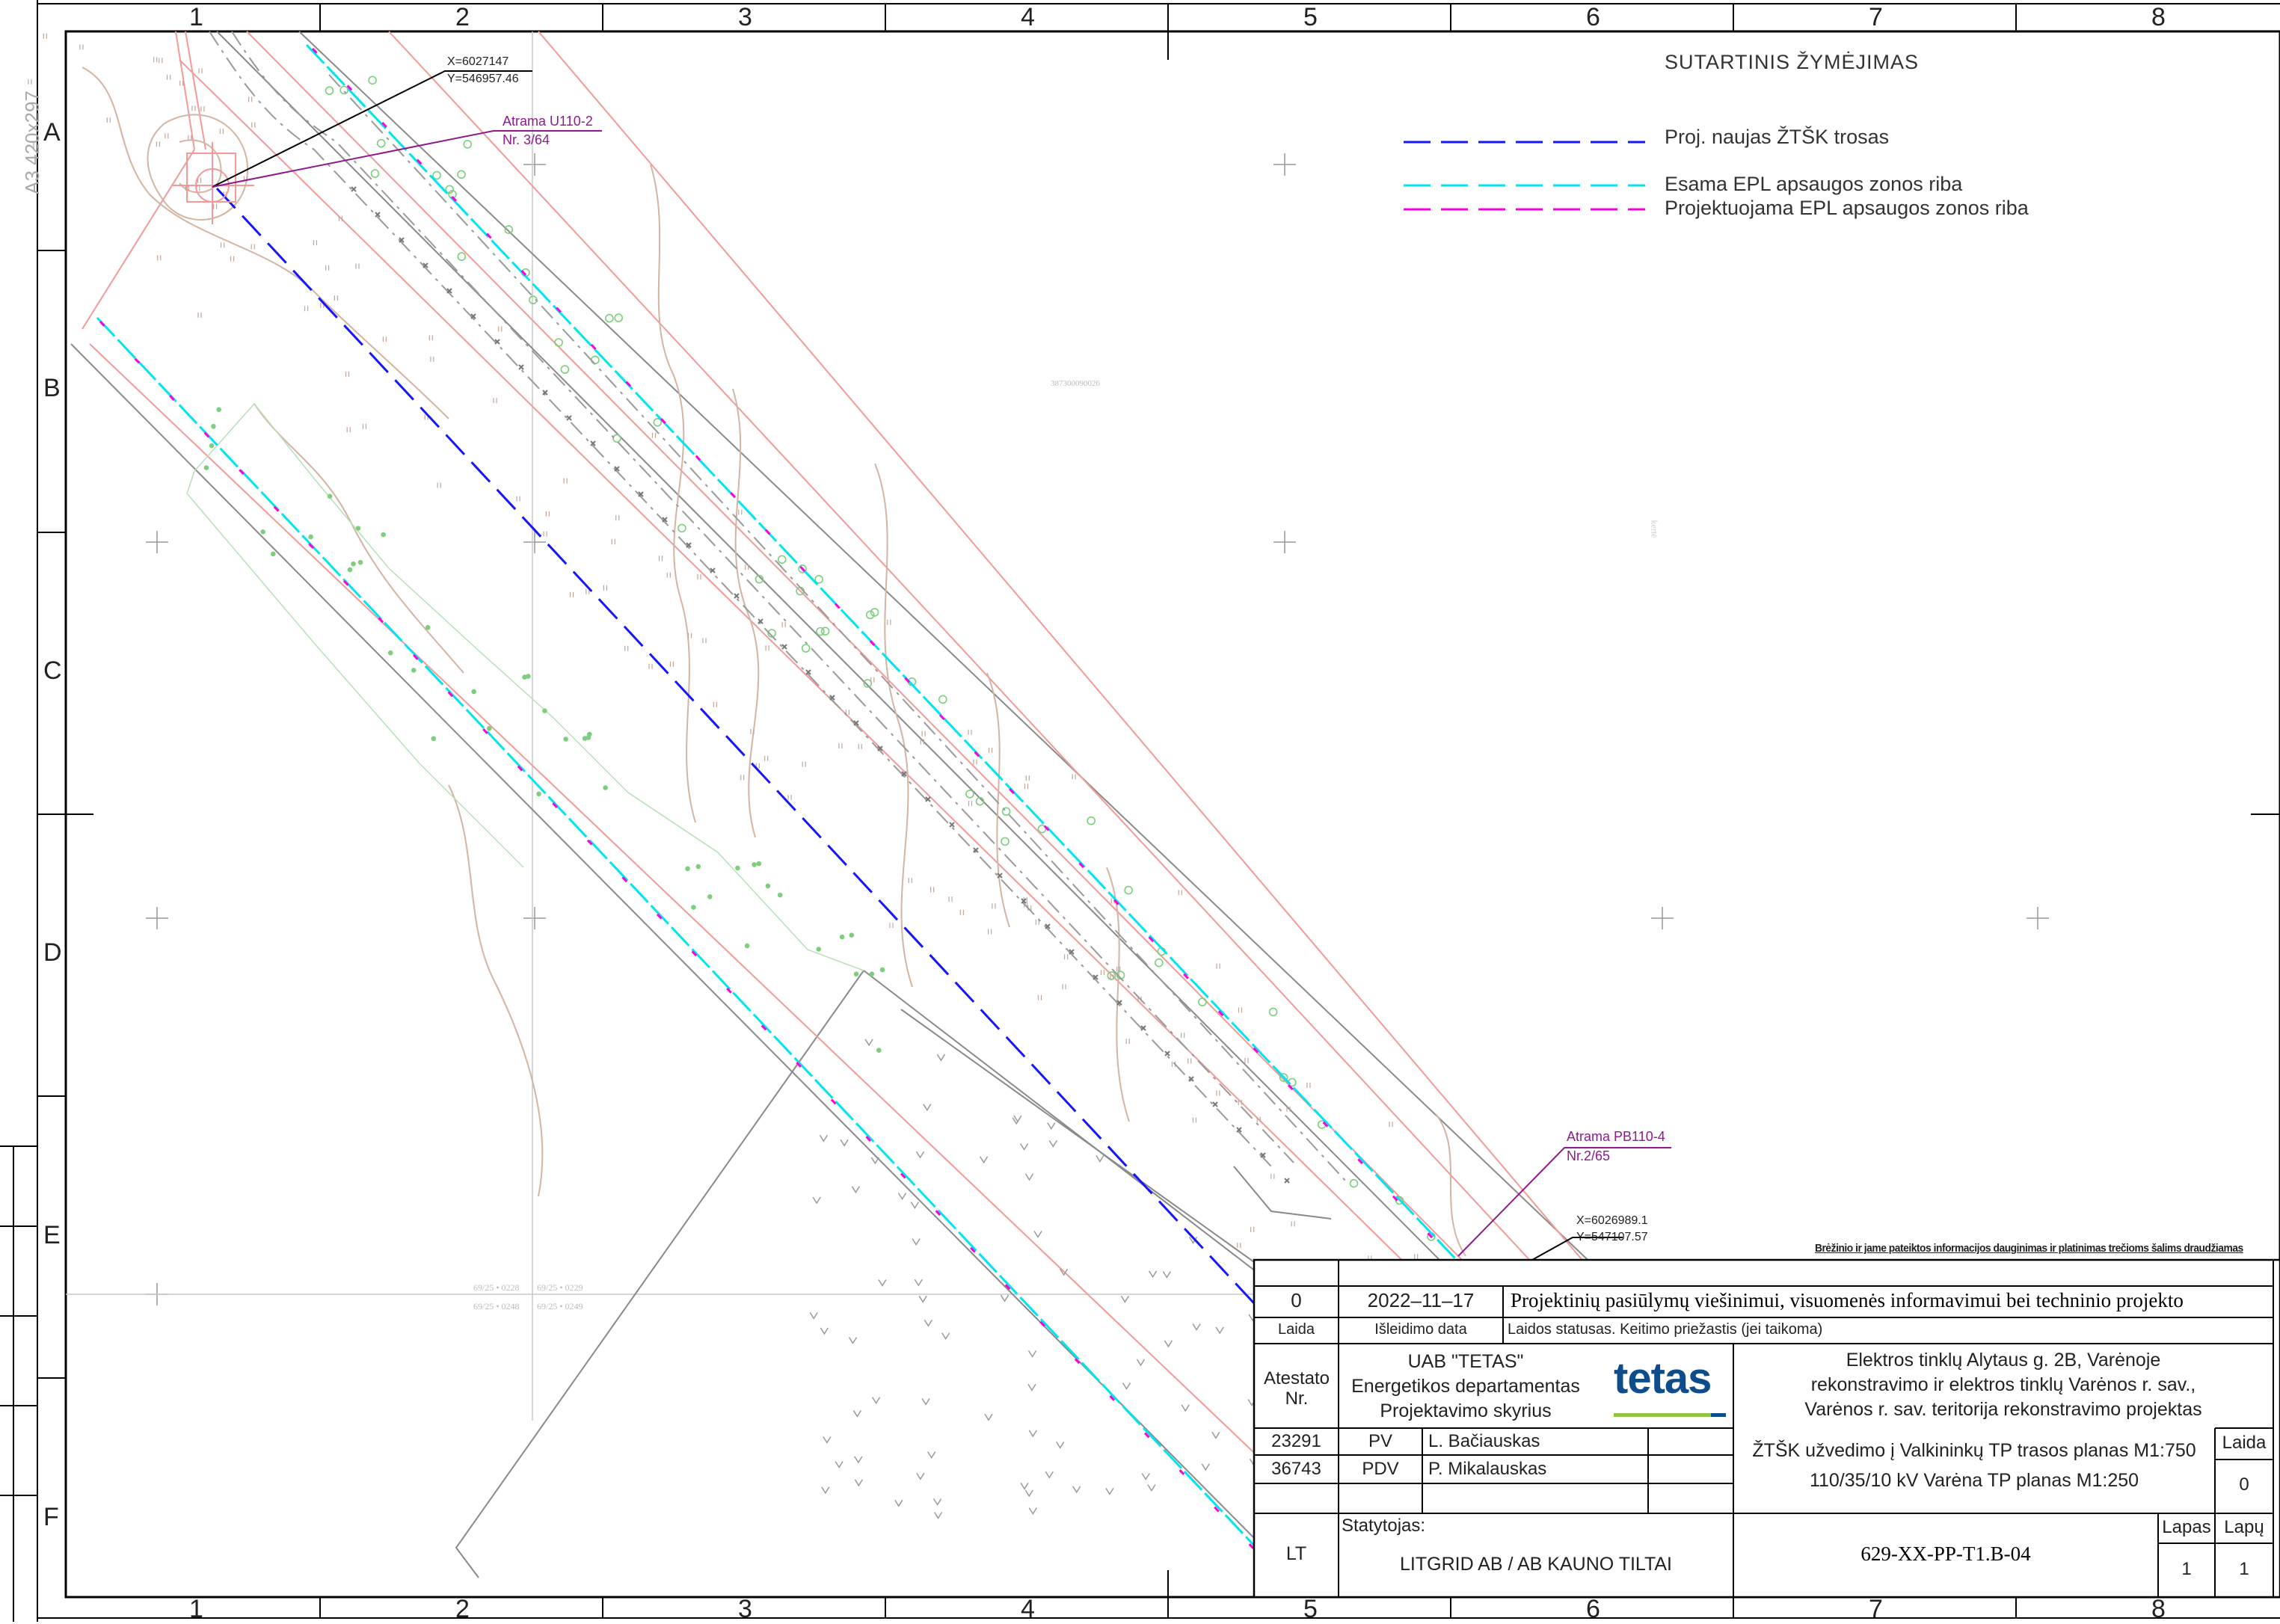  I want to click on lapas-label: Lapas, so click(2186, 1527).